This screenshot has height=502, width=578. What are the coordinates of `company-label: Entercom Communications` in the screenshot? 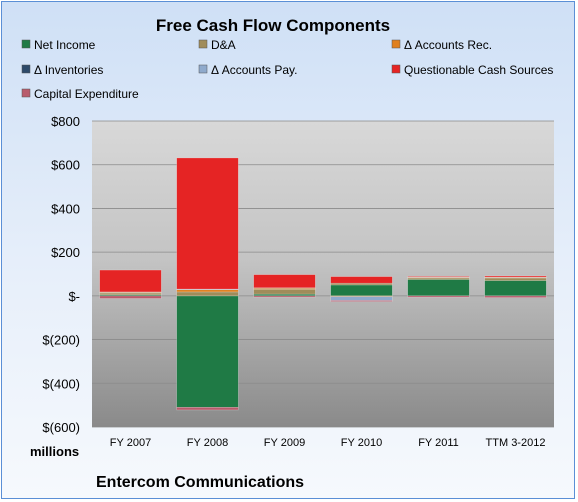 It's located at (200, 482).